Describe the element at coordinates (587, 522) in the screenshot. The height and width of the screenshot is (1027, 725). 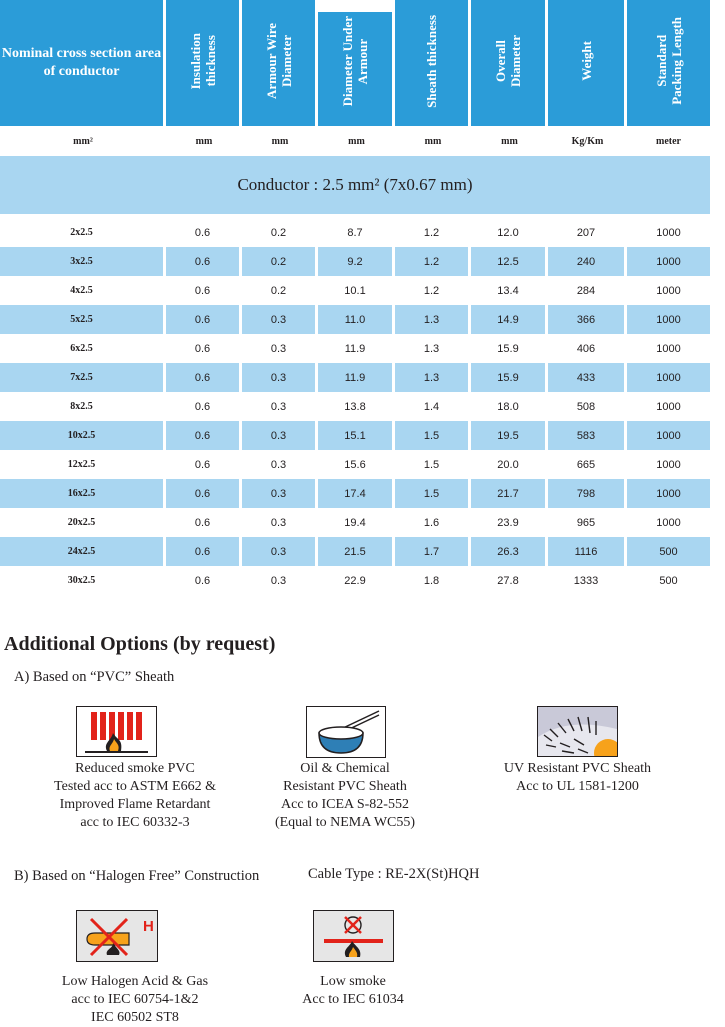
I see `value-cell: 965` at that location.